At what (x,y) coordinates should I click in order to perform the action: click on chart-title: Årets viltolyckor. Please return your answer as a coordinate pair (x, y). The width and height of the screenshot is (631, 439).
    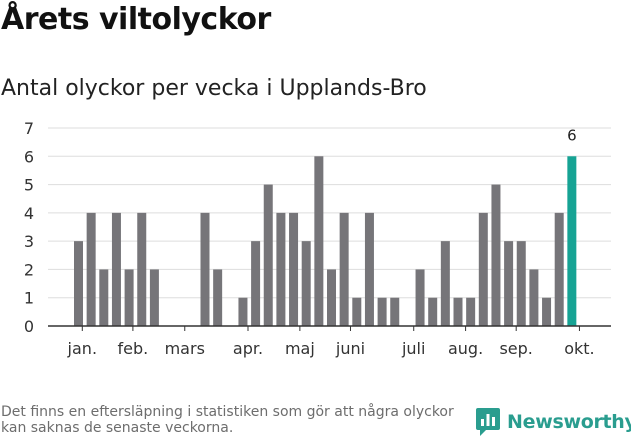
    Looking at the image, I should click on (136, 19).